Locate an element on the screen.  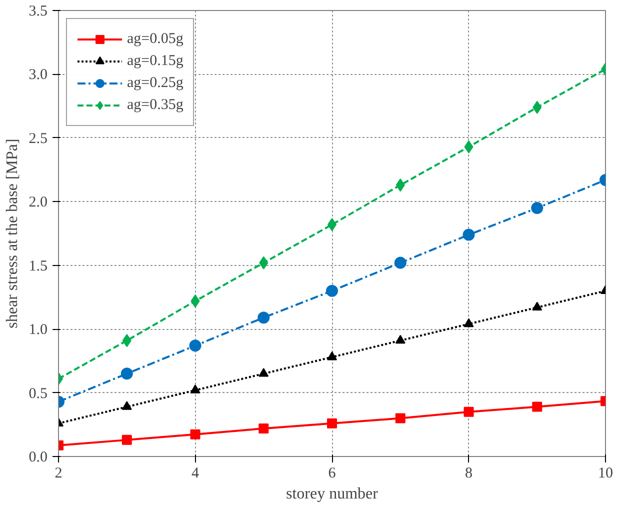
y-tick-label: 2.5 is located at coordinates (38, 138).